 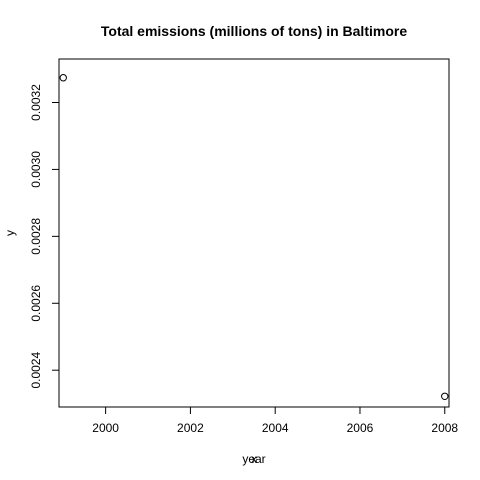 I want to click on x-tick-label: 2002, so click(x=190, y=428).